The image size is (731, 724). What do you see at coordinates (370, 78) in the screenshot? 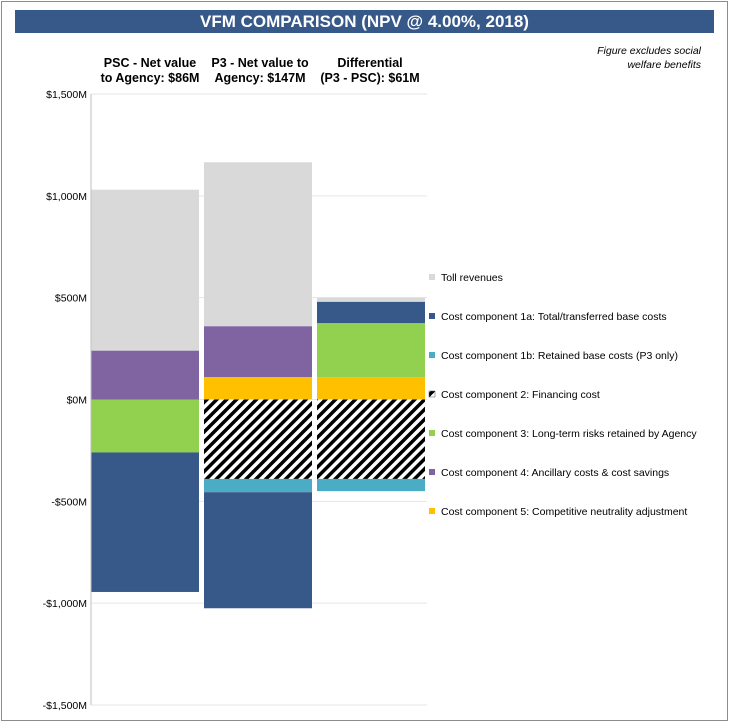
I see `column-header-differential-line2: (P3 - PSC): $61M` at bounding box center [370, 78].